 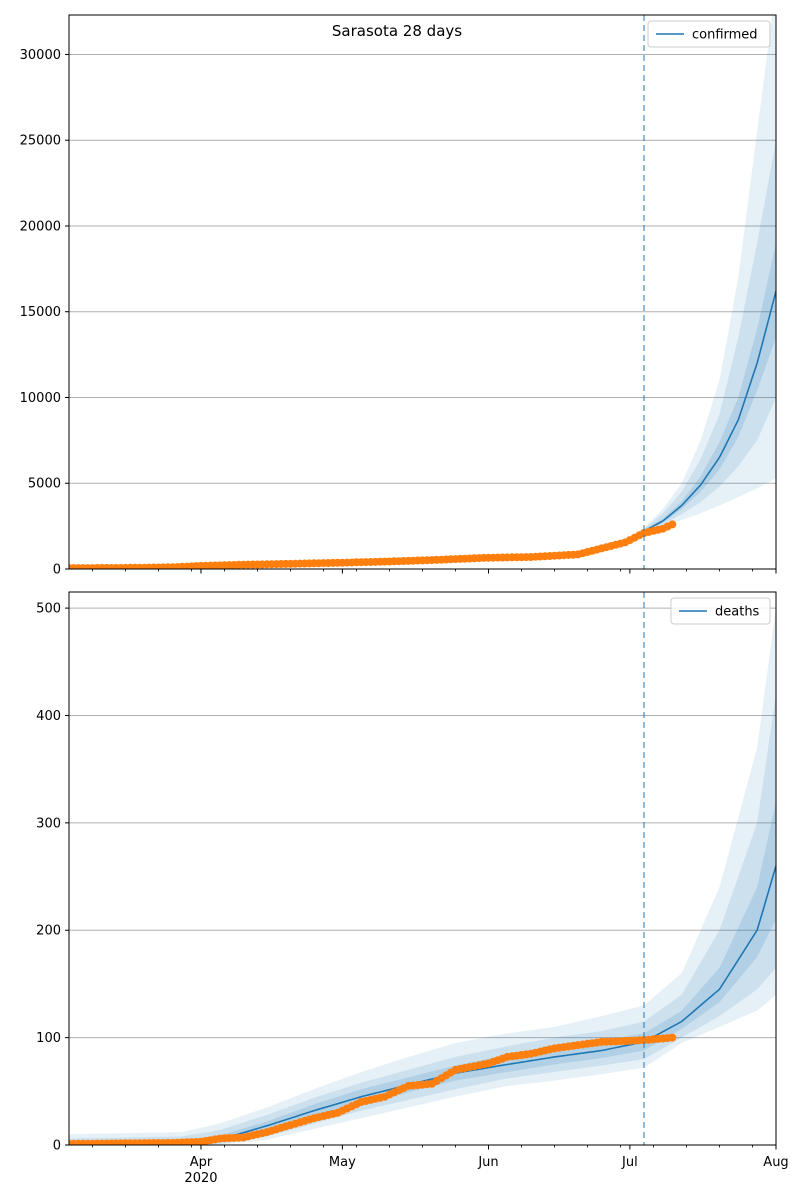 I want to click on chart-title: Sarasota 28 days, so click(x=397, y=31).